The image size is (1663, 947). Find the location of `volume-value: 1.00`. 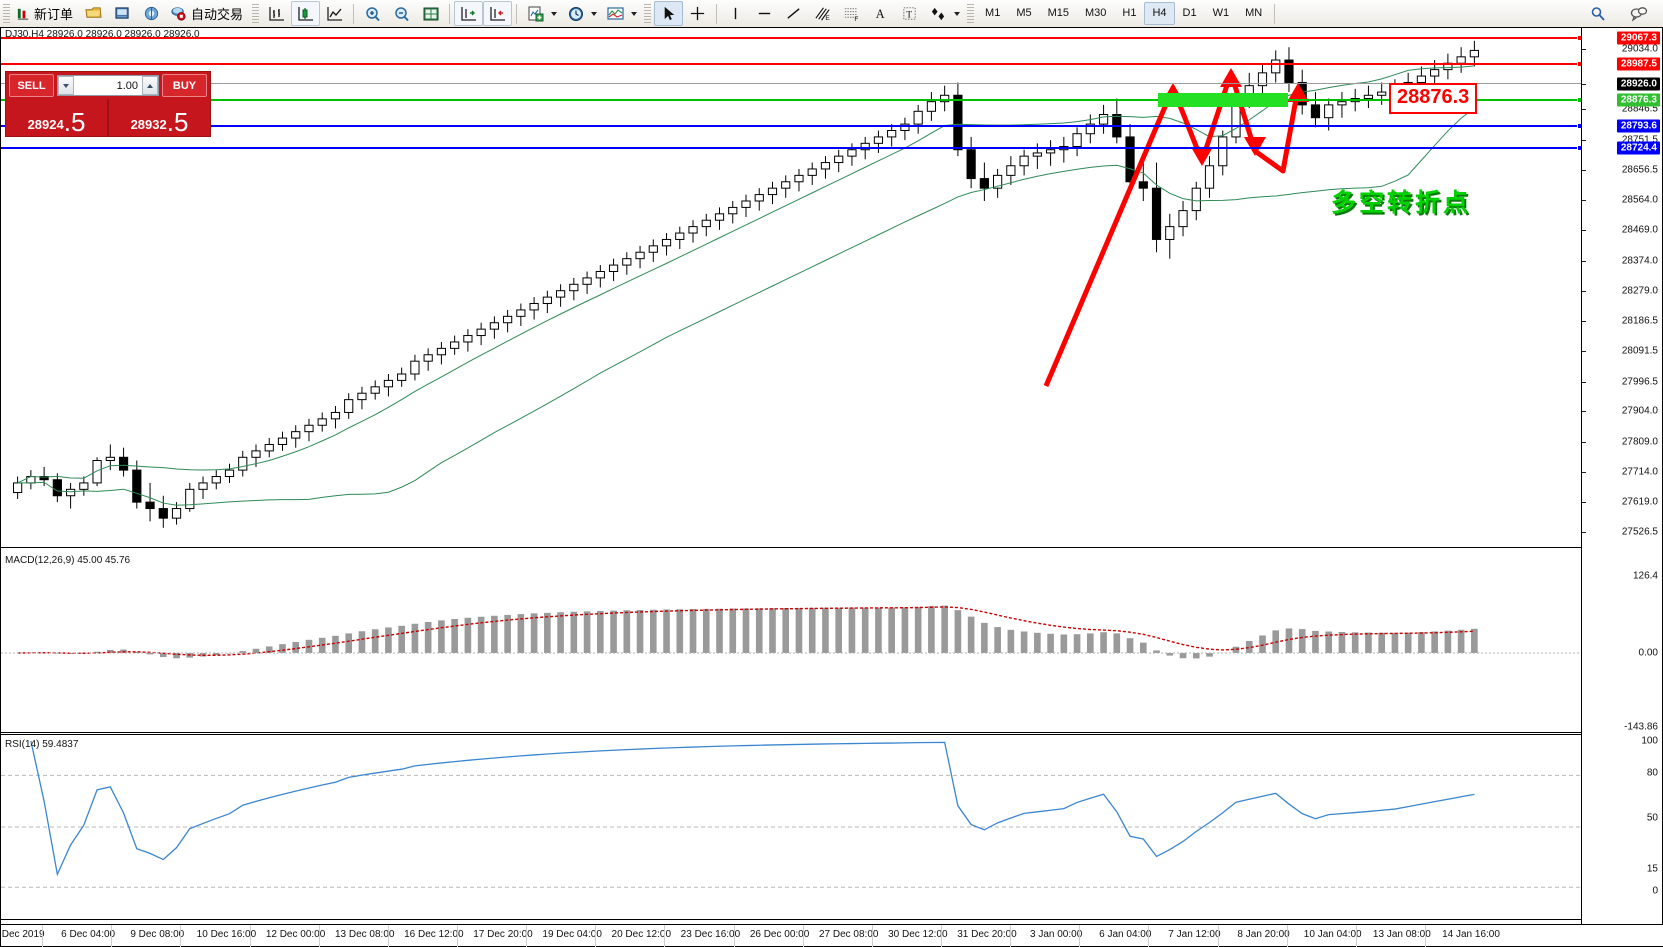

volume-value: 1.00 is located at coordinates (127, 85).